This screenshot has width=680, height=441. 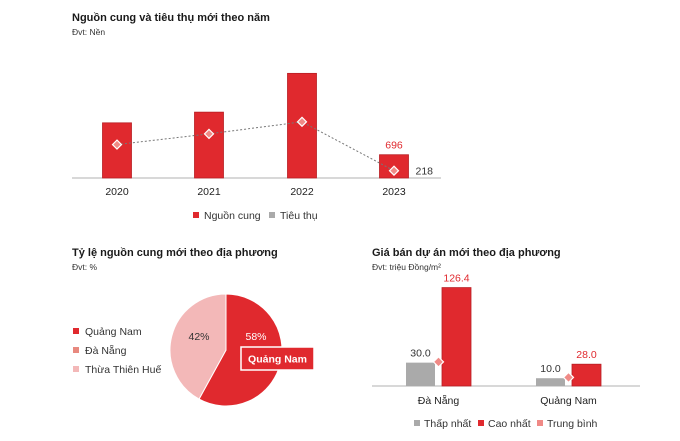 What do you see at coordinates (550, 369) in the screenshot?
I see `label-min-quang-nam: 10.0` at bounding box center [550, 369].